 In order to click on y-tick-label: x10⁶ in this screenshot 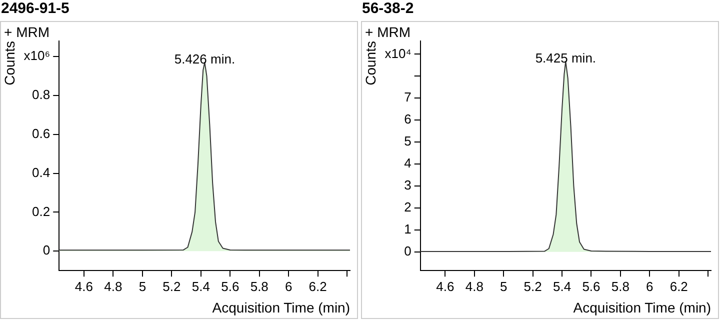, I will do `click(37, 56)`.